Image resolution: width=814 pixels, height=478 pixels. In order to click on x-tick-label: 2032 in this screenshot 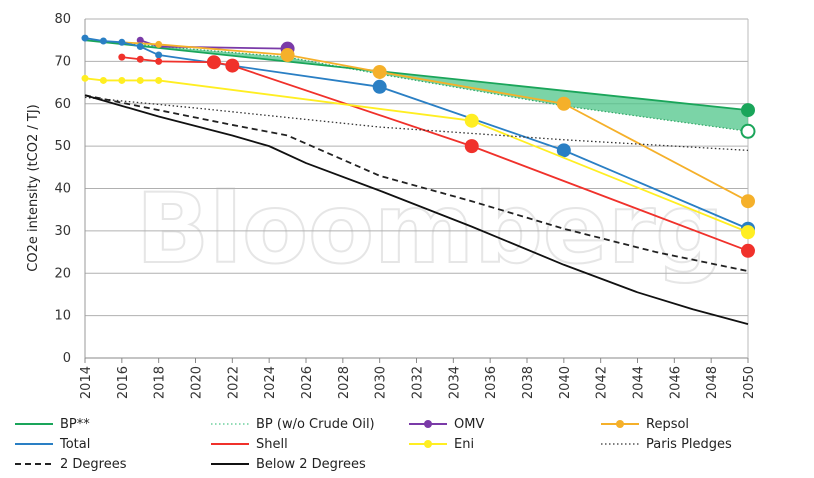, I will do `click(418, 382)`.